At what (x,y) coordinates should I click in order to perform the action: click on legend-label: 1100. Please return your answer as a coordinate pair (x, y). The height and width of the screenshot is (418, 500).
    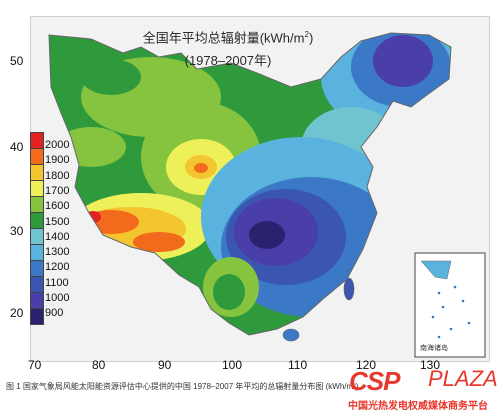
    Looking at the image, I should click on (57, 282).